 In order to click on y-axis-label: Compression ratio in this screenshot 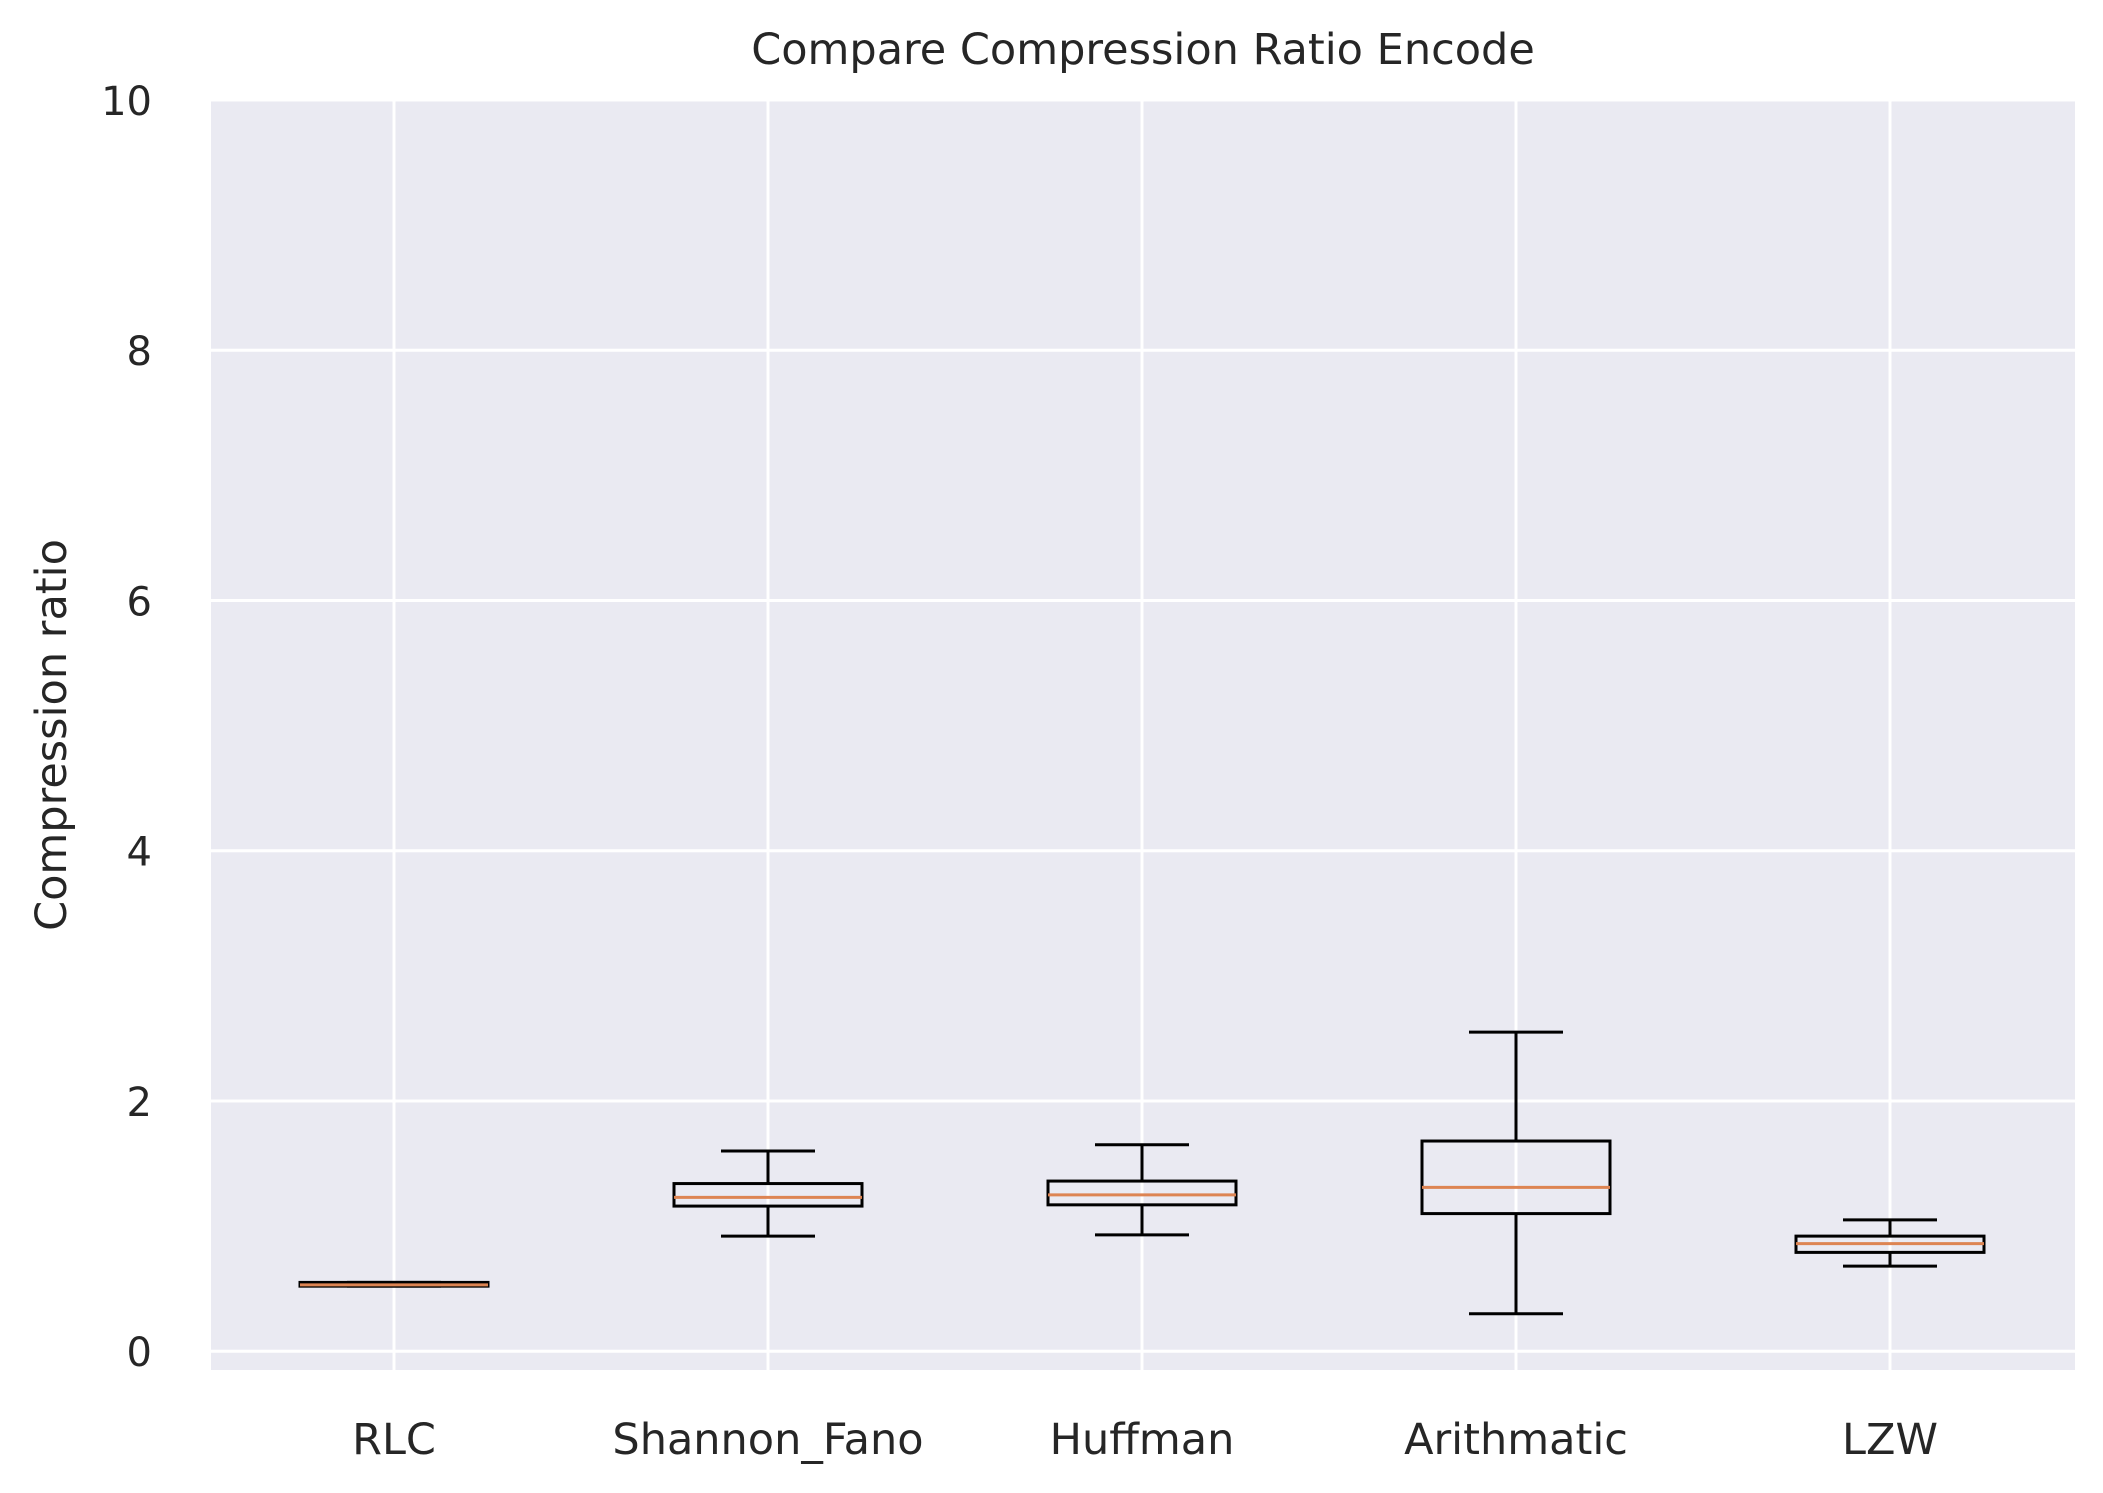, I will do `click(52, 735)`.